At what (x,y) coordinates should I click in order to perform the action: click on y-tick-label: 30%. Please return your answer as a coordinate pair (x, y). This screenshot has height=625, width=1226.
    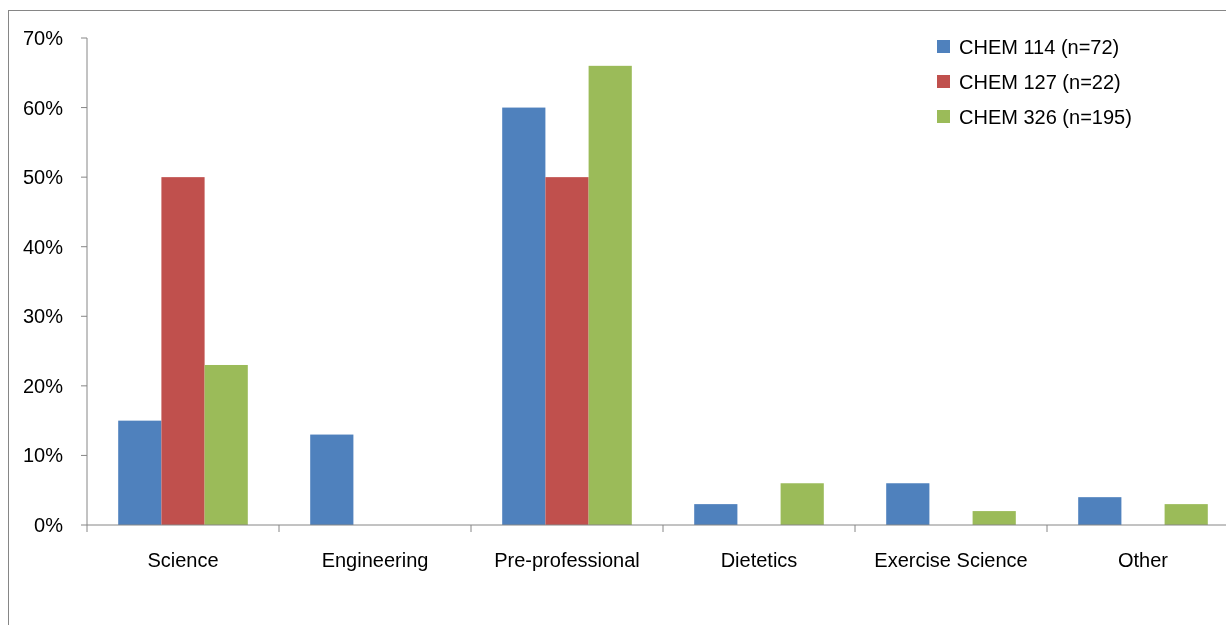
    Looking at the image, I should click on (43, 316).